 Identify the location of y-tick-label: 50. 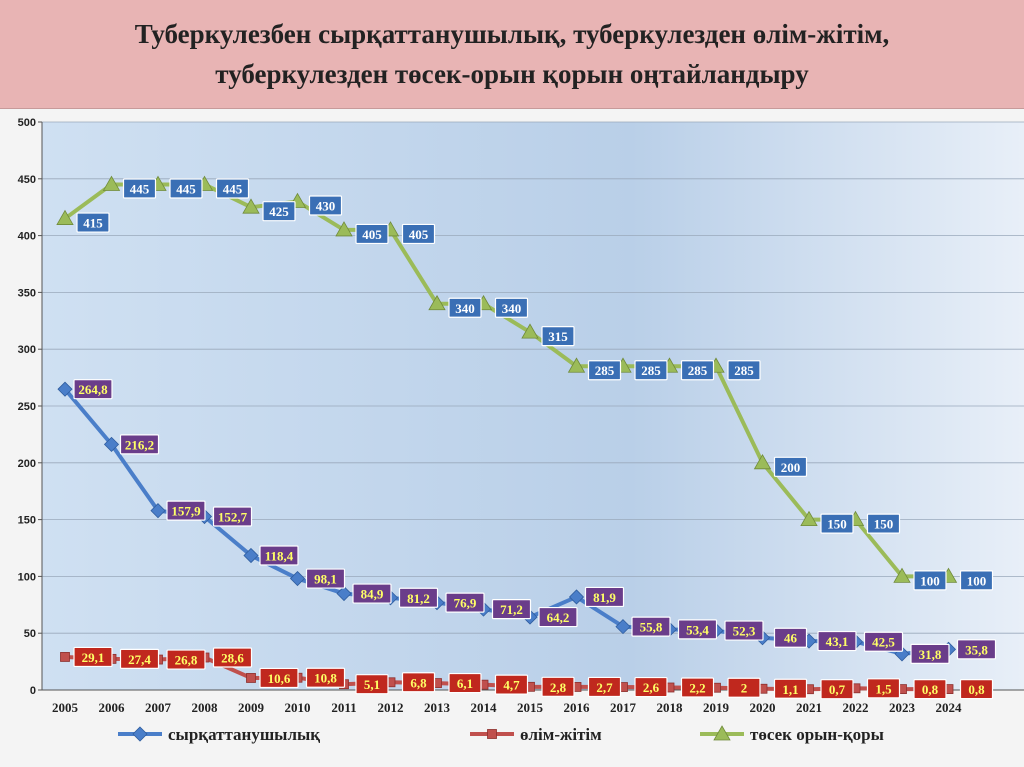
(30, 634).